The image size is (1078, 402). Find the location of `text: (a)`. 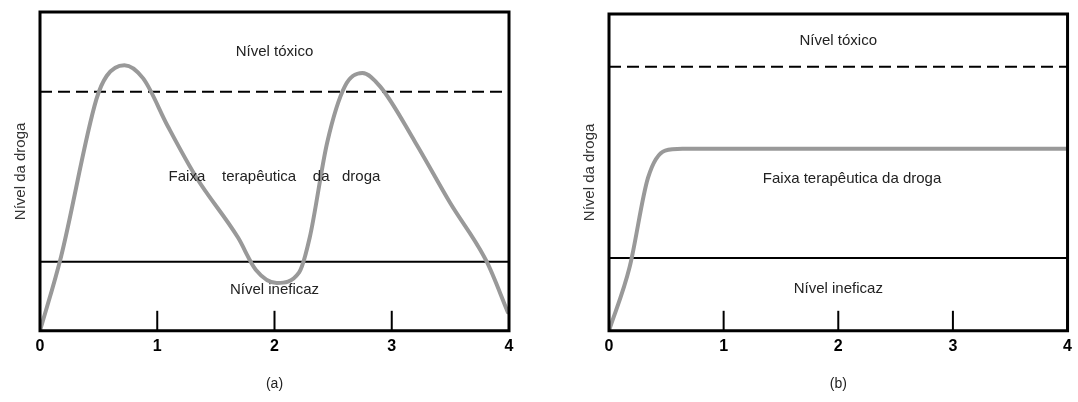

text: (a) is located at coordinates (274, 382).